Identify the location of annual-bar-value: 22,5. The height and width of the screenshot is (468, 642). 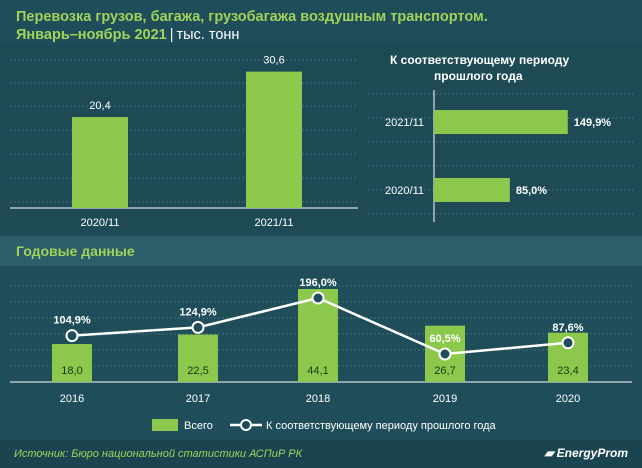
(197, 371).